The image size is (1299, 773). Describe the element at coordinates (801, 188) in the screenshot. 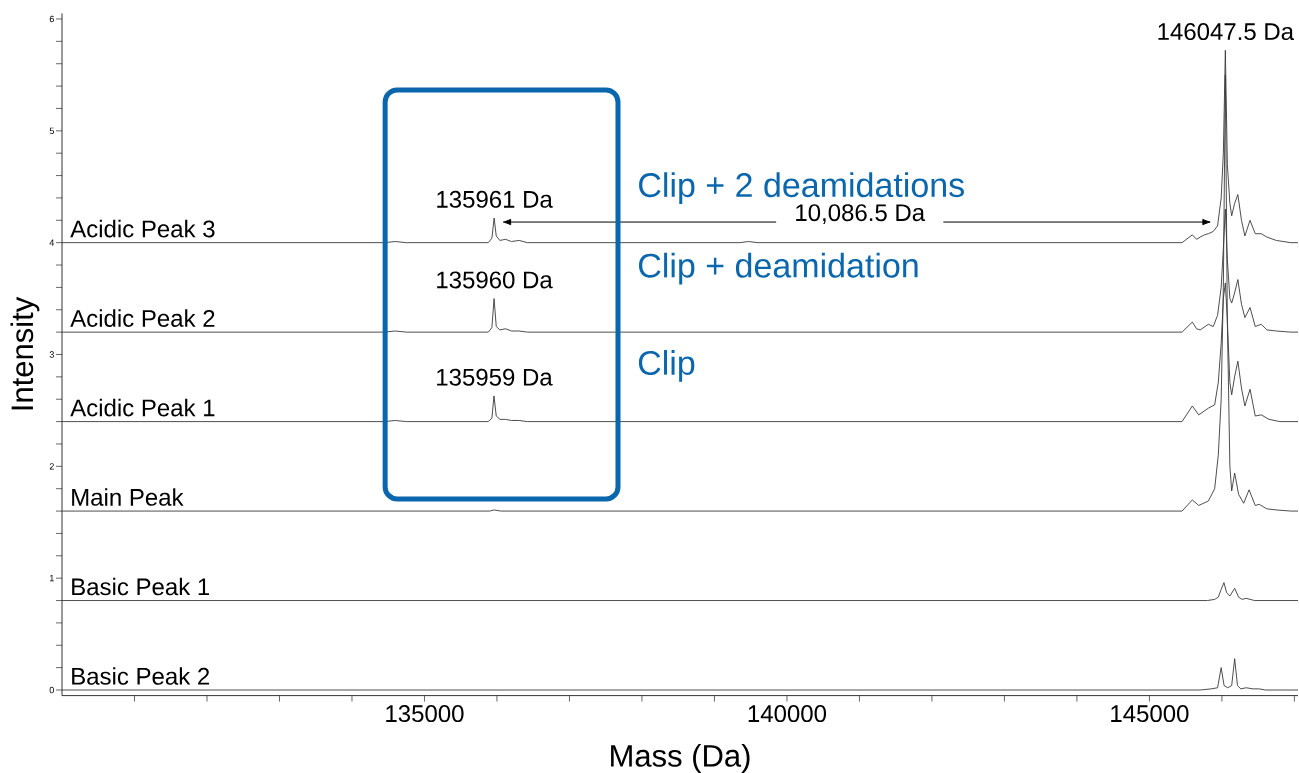

I see `annotation: Clip + 2 deamidations` at that location.